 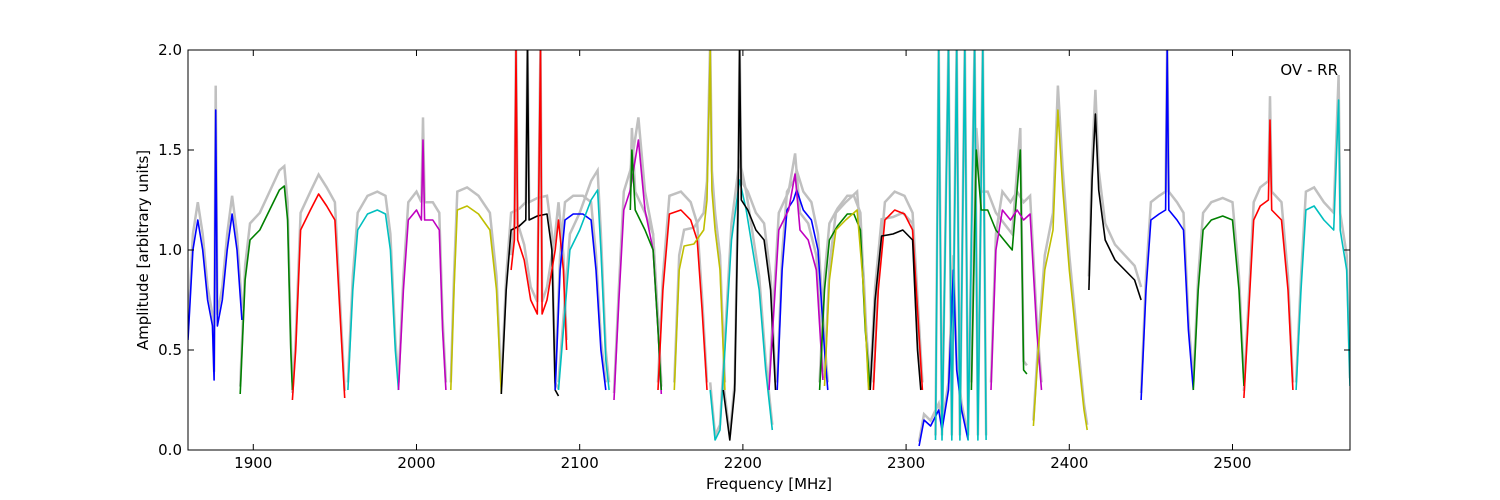 What do you see at coordinates (143, 250) in the screenshot?
I see `y-axis-label: Amplitude [arbitrary units]` at bounding box center [143, 250].